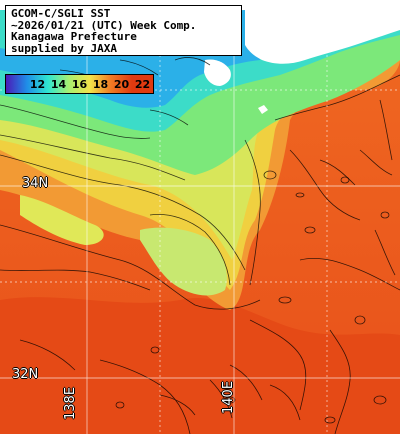 This screenshot has width=400, height=434. I want to click on scale-label-12: 12, so click(37, 84).